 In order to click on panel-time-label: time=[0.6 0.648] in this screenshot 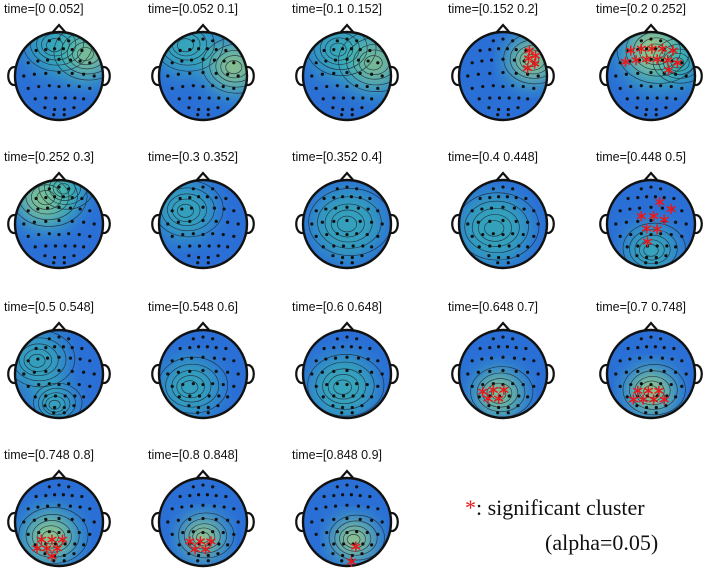, I will do `click(337, 307)`.